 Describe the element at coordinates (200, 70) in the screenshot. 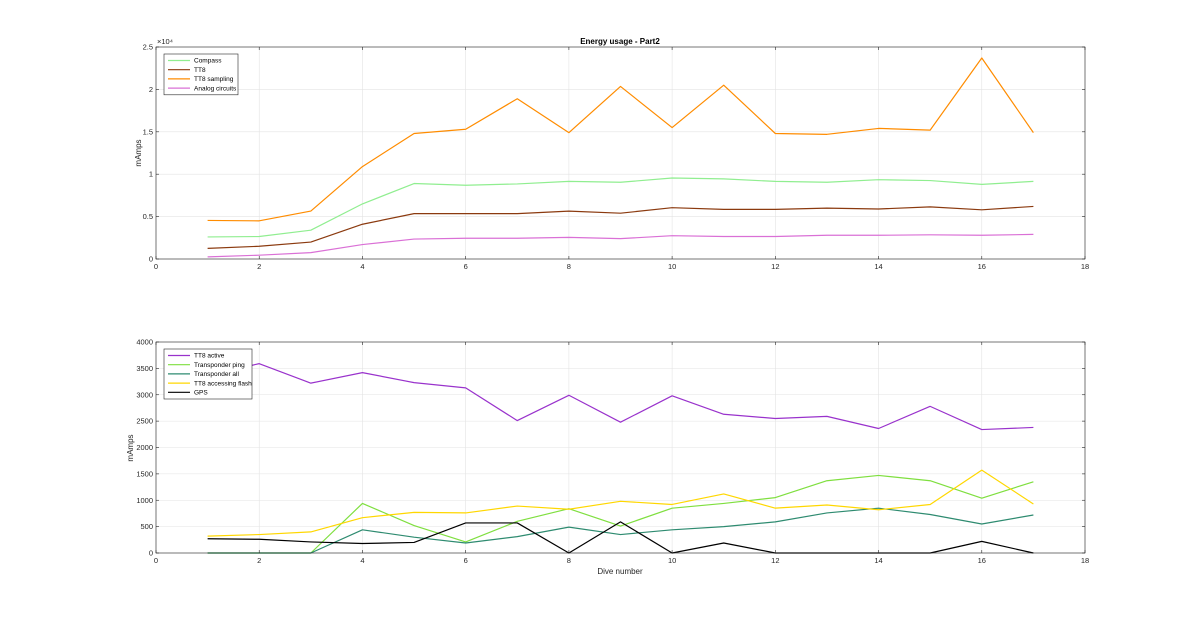

I see `chart-top-legend-label: TT8` at that location.